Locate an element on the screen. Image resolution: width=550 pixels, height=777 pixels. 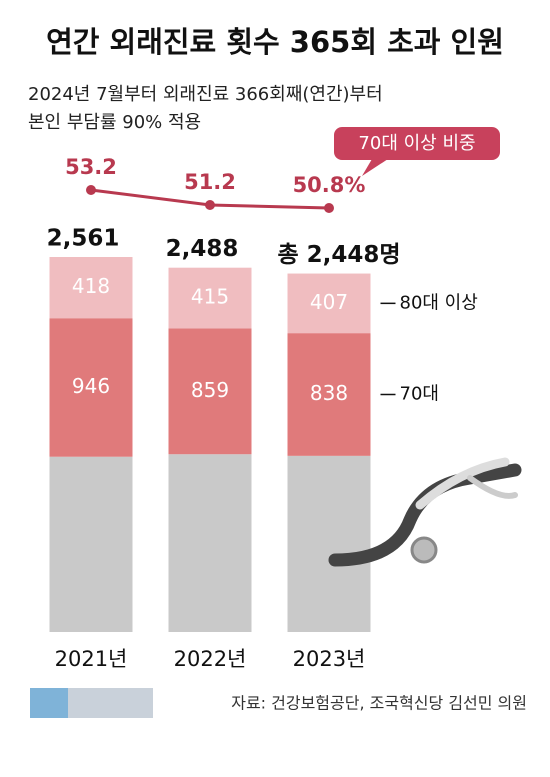
share-label: 53.2 is located at coordinates (91, 167).